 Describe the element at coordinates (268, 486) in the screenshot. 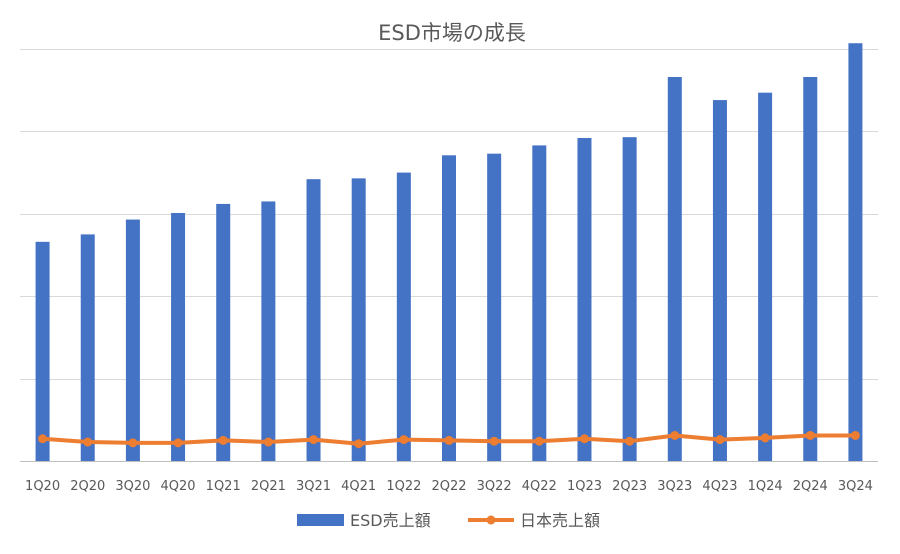

I see `x-tick-label: 2Q21` at that location.